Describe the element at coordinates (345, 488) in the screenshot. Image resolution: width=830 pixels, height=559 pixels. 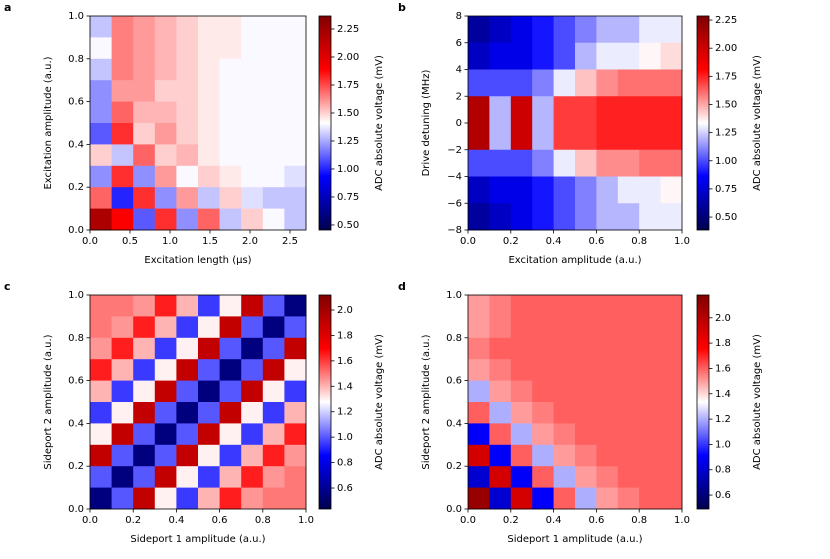
I see `colorbar-tick-label: 0.6` at that location.